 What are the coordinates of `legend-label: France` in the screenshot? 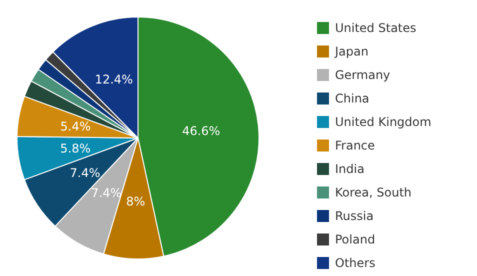 It's located at (355, 145).